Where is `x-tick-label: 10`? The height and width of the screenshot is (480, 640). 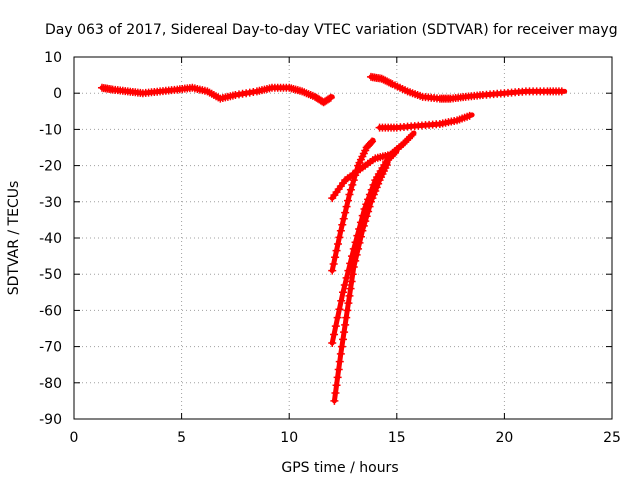
x-tick-label: 10 is located at coordinates (289, 438).